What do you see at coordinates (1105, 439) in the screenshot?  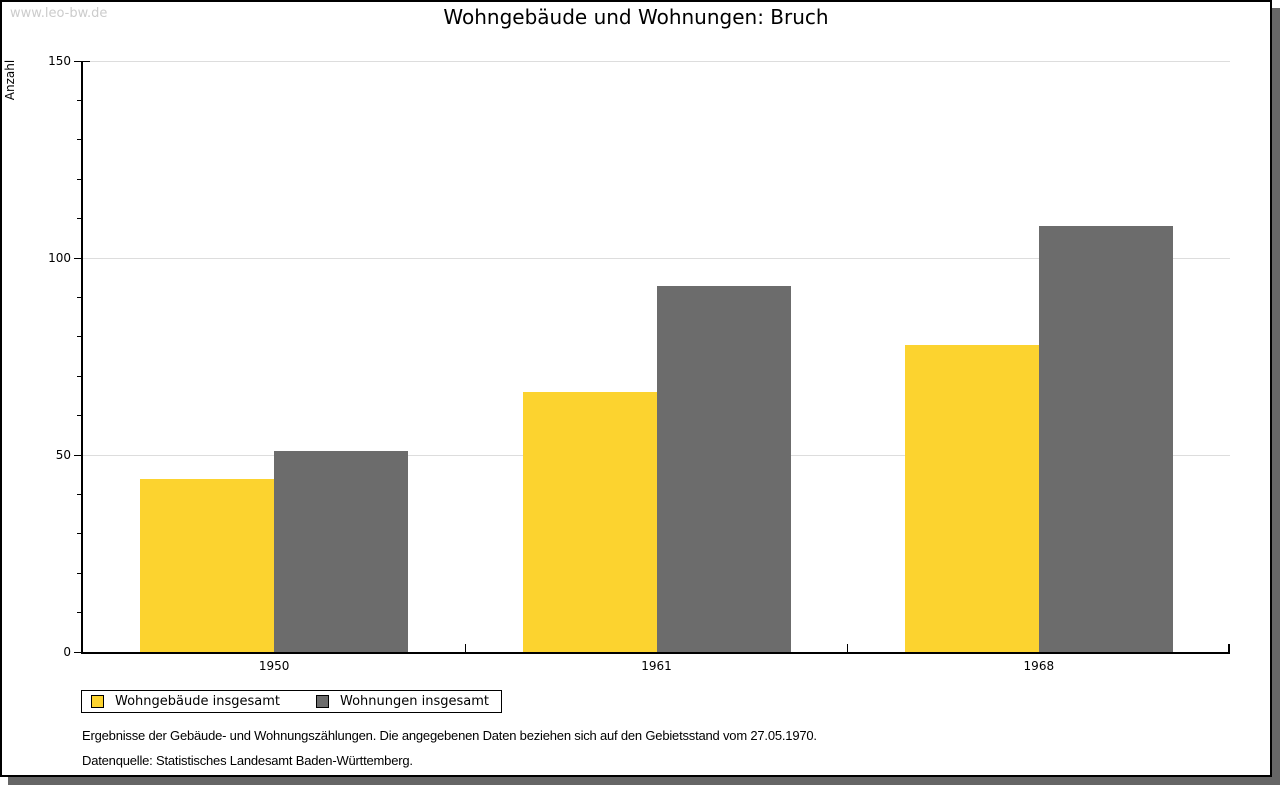 I see `bar-wohnungen-1968` at bounding box center [1105, 439].